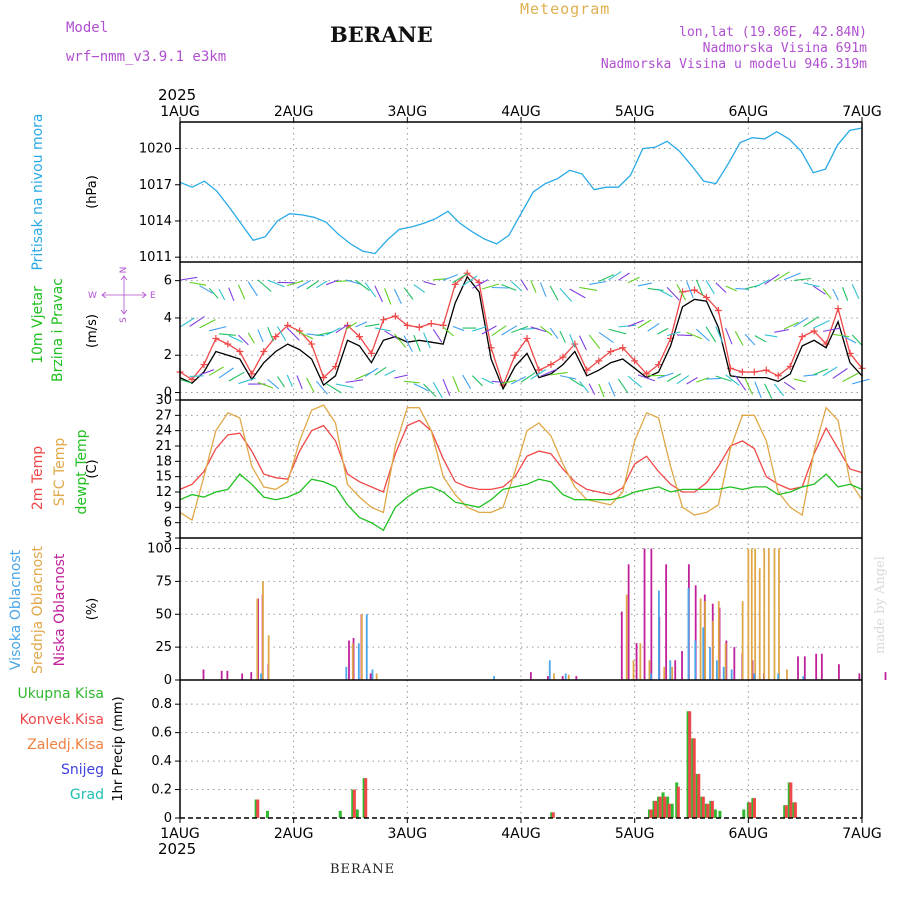  Describe the element at coordinates (168, 318) in the screenshot. I see `wind-ytick-label: 4` at that location.